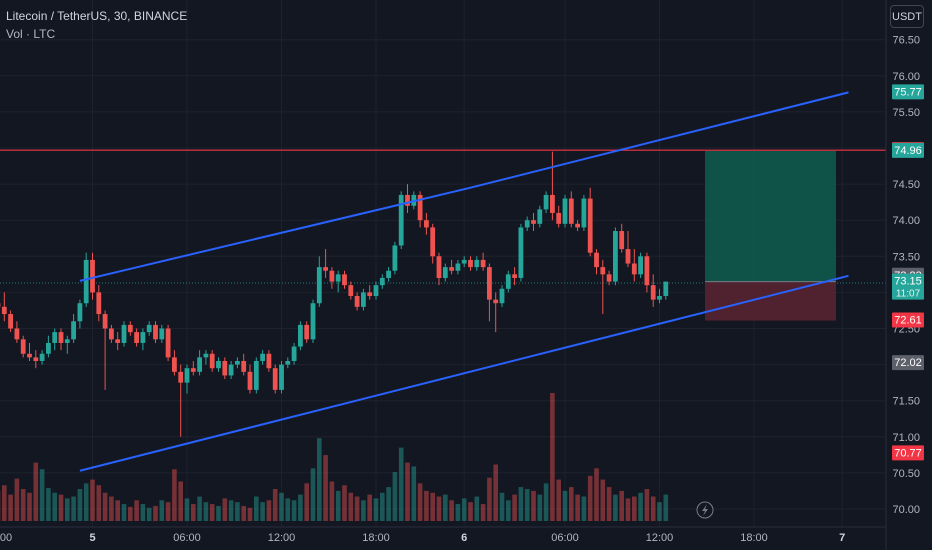 The height and width of the screenshot is (550, 932). I want to click on symbol-title: Litecoin / TetherUS, 30, BINANCE, so click(97, 16).